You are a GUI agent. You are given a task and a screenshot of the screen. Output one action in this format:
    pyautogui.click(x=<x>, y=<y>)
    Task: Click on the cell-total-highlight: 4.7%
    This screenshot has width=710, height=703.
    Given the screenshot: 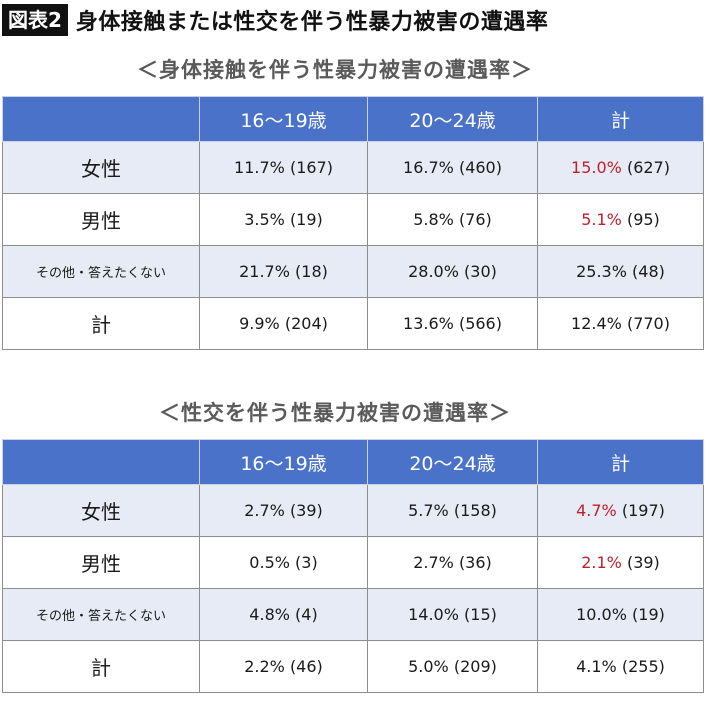 What is the action you would take?
    pyautogui.click(x=596, y=510)
    